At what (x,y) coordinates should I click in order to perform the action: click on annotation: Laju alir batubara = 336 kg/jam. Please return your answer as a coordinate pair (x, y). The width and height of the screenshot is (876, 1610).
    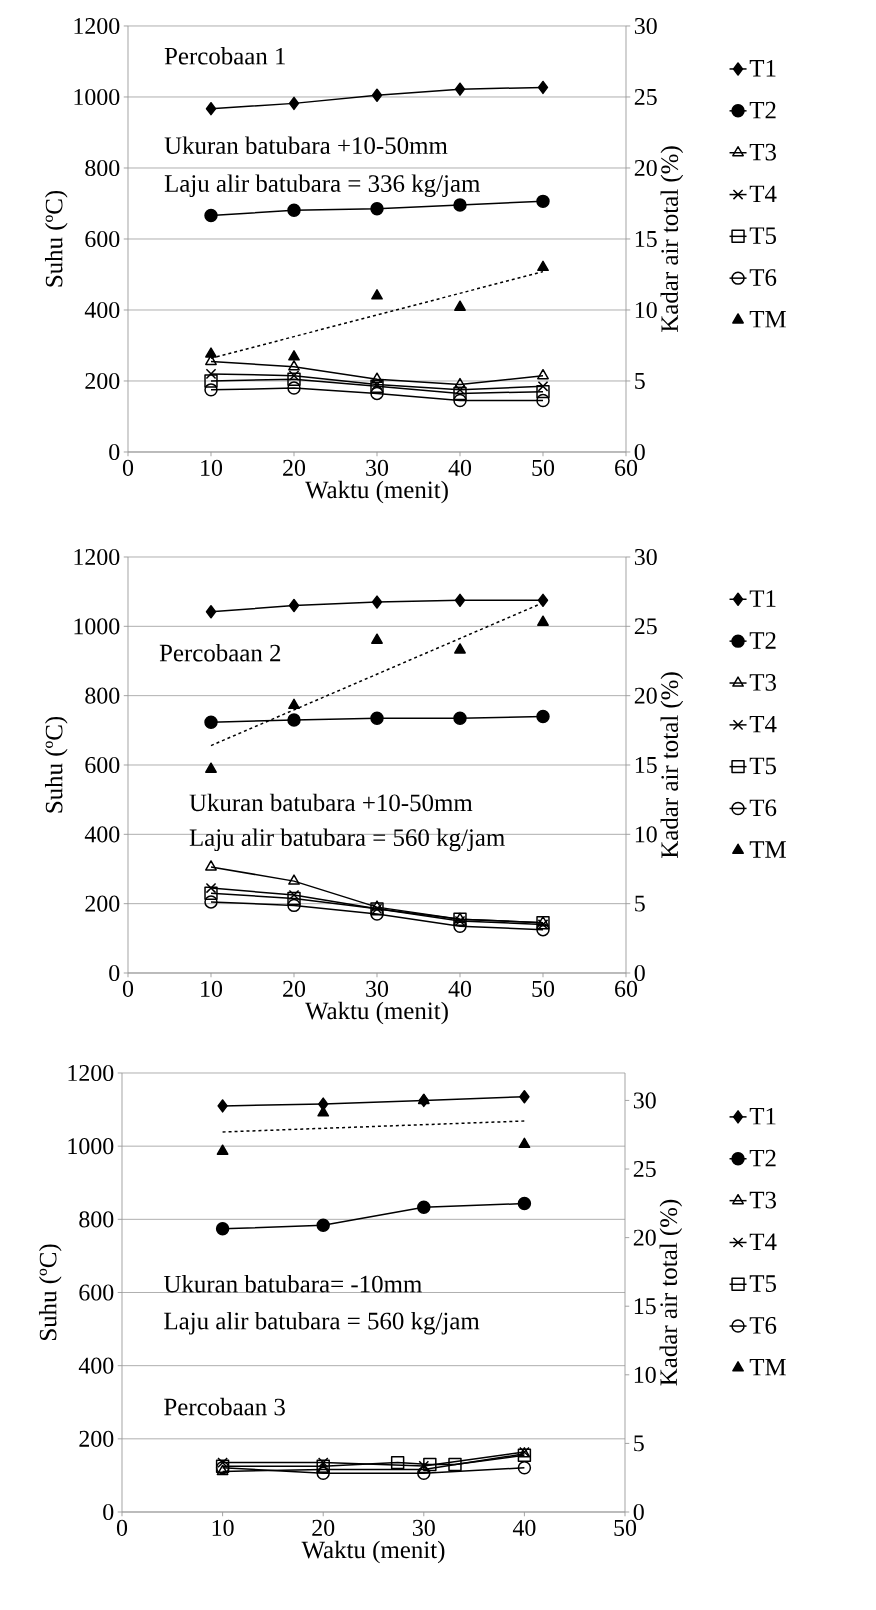
    Looking at the image, I should click on (322, 186).